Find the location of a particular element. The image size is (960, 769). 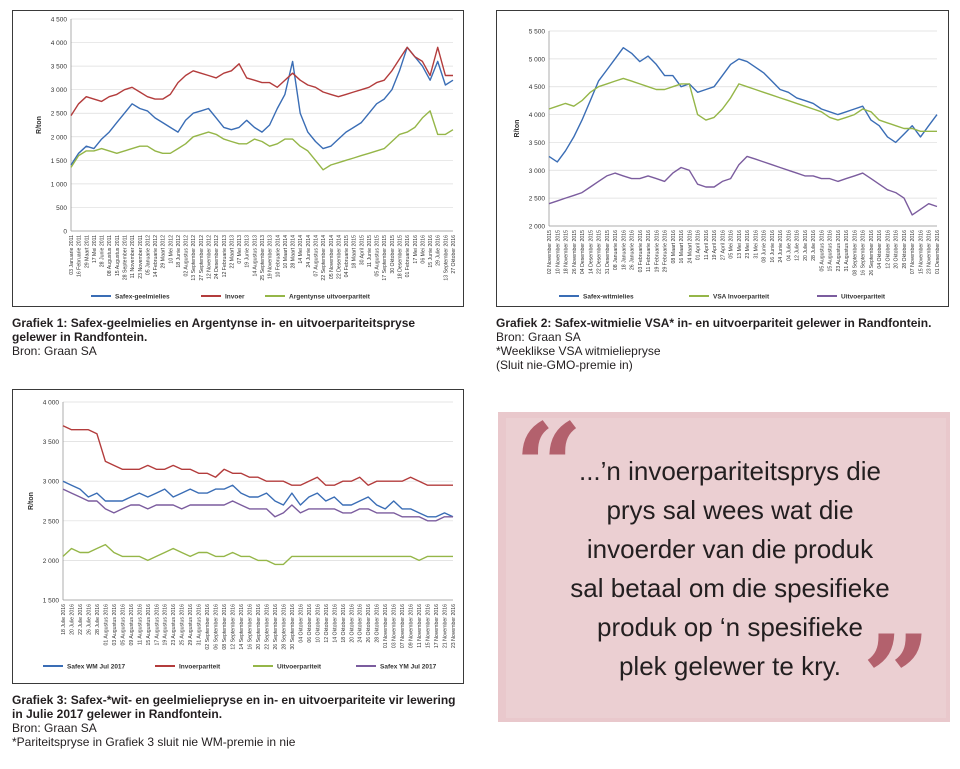

x-tick-label: 28 September 2011 is located at coordinates (125, 257).